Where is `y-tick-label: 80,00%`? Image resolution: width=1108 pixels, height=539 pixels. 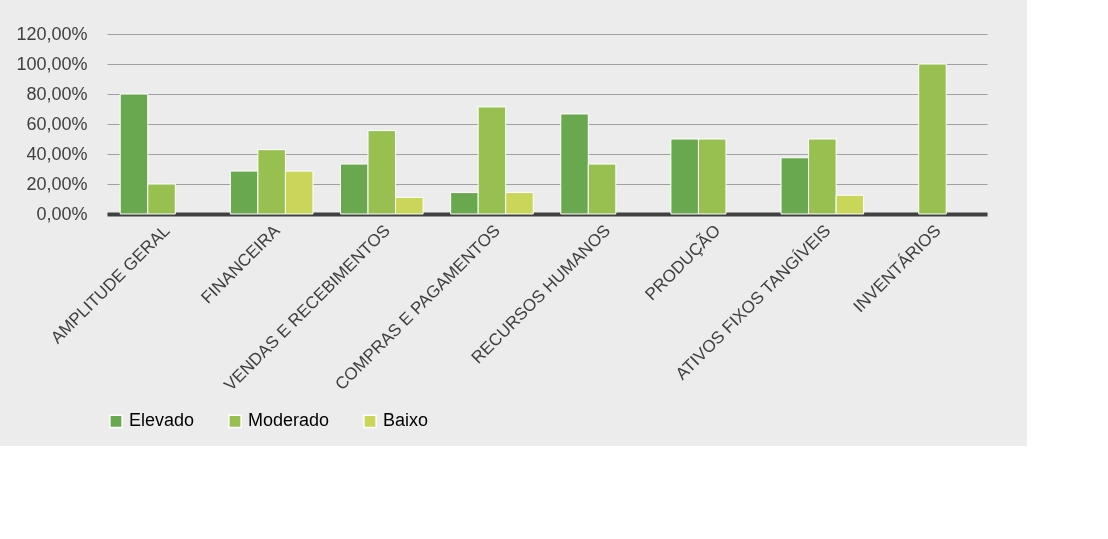
y-tick-label: 80,00% is located at coordinates (57, 93).